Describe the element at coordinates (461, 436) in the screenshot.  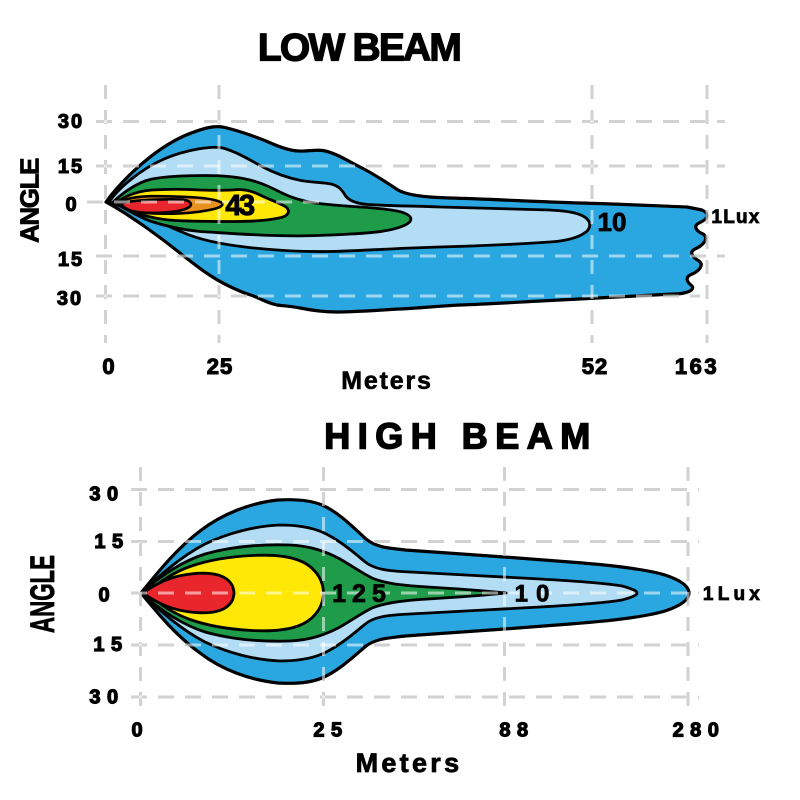
I see `svg-text: HIGH BEAM` at that location.